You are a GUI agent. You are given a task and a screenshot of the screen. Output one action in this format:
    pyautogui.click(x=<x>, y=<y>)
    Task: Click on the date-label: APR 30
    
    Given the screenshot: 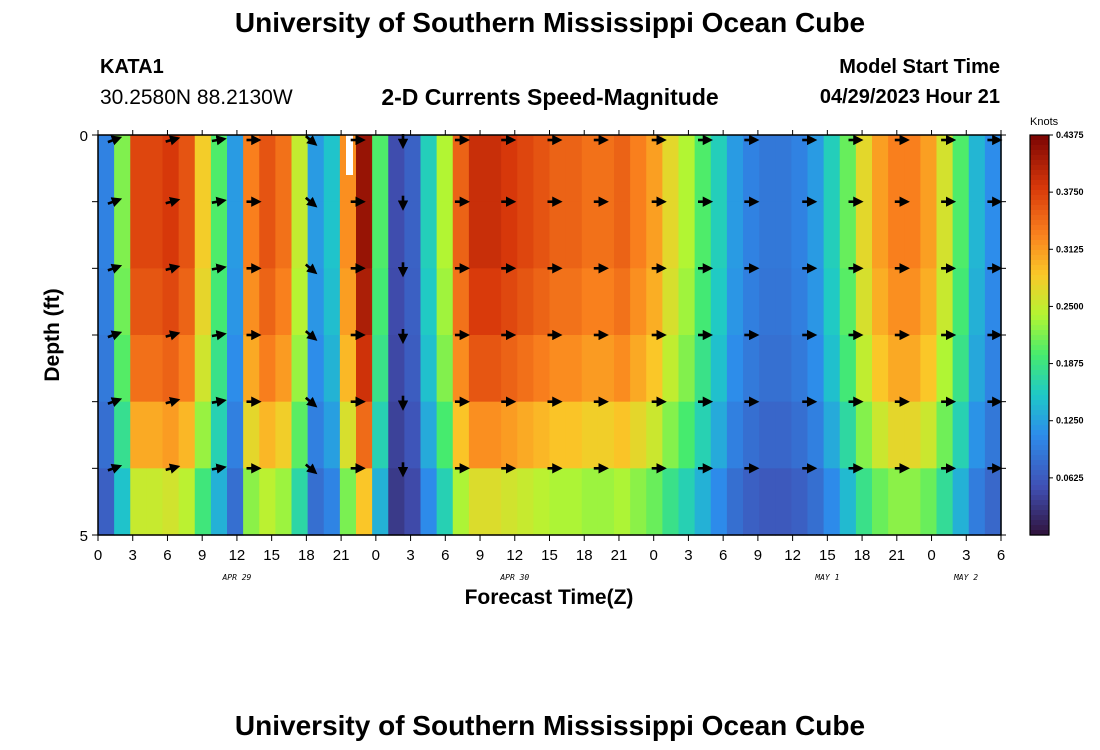 What is the action you would take?
    pyautogui.click(x=514, y=577)
    